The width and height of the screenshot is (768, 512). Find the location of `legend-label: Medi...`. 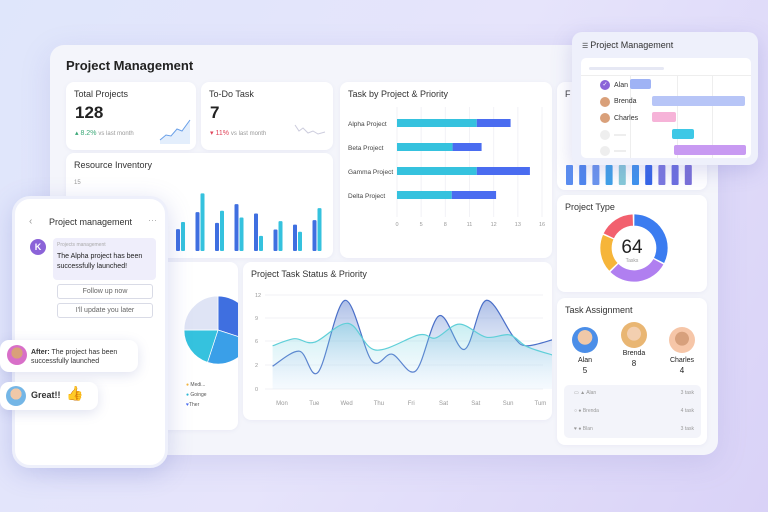

legend-label: Medi... is located at coordinates (198, 385).